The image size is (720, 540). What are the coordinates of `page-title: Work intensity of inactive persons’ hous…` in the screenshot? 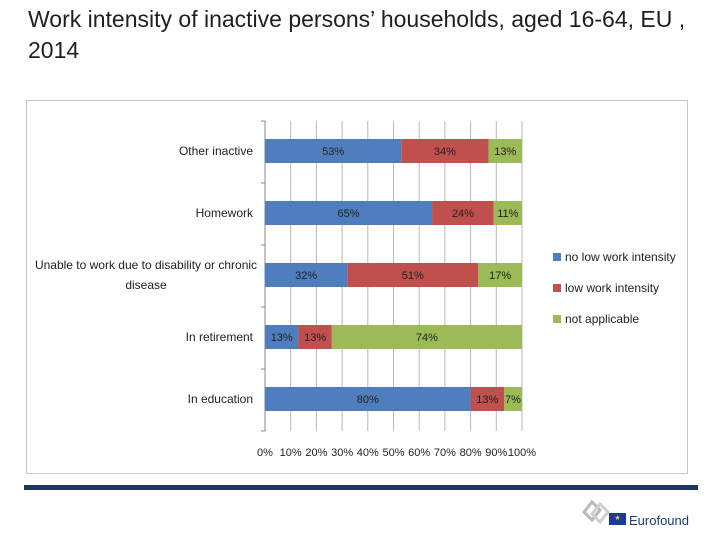 It's located at (357, 34).